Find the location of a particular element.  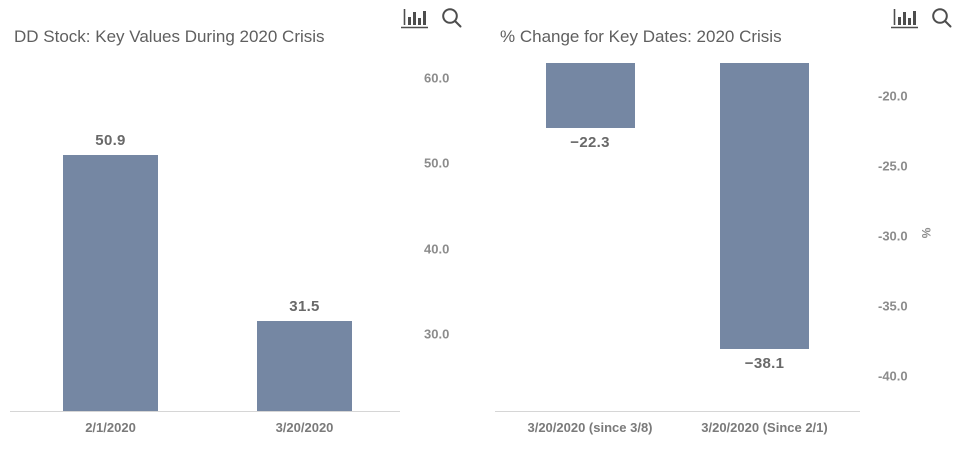

y-axis-tick-label: -25.0 is located at coordinates (893, 166).